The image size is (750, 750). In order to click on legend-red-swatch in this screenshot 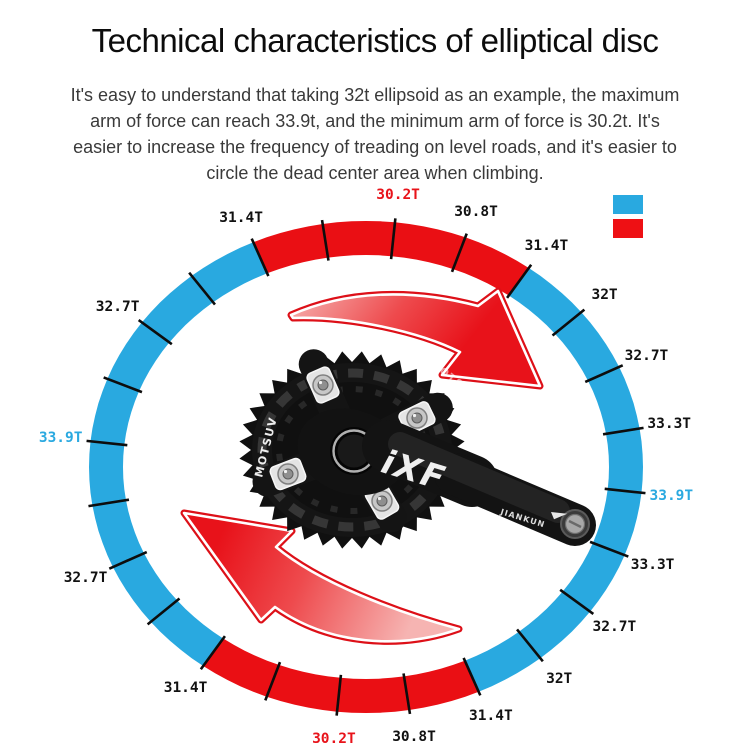, I will do `click(628, 228)`.